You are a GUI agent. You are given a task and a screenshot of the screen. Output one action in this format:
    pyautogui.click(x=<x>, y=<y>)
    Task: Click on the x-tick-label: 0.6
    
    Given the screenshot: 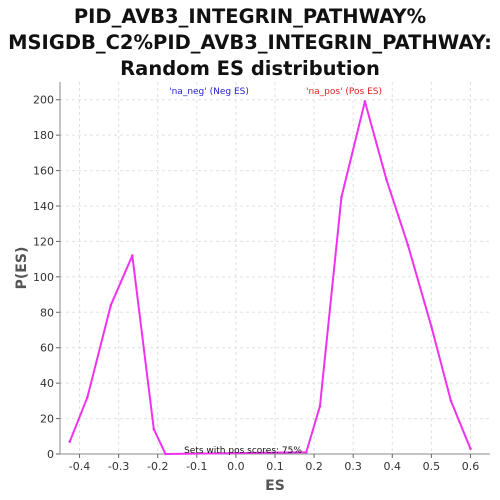 What is the action you would take?
    pyautogui.click(x=471, y=466)
    